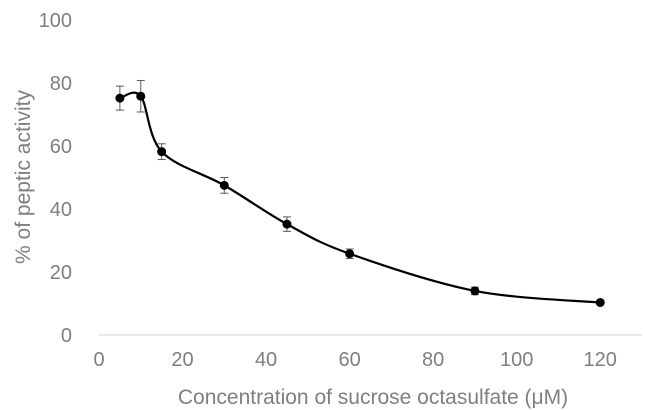  Describe the element at coordinates (516, 360) in the screenshot. I see `x-tick-label: 100` at that location.